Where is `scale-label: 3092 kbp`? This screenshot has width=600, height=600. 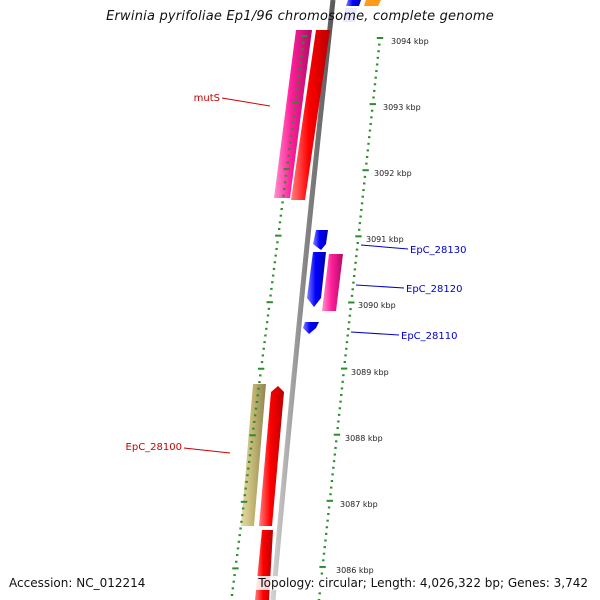
scale-label: 3092 kbp is located at coordinates (393, 173).